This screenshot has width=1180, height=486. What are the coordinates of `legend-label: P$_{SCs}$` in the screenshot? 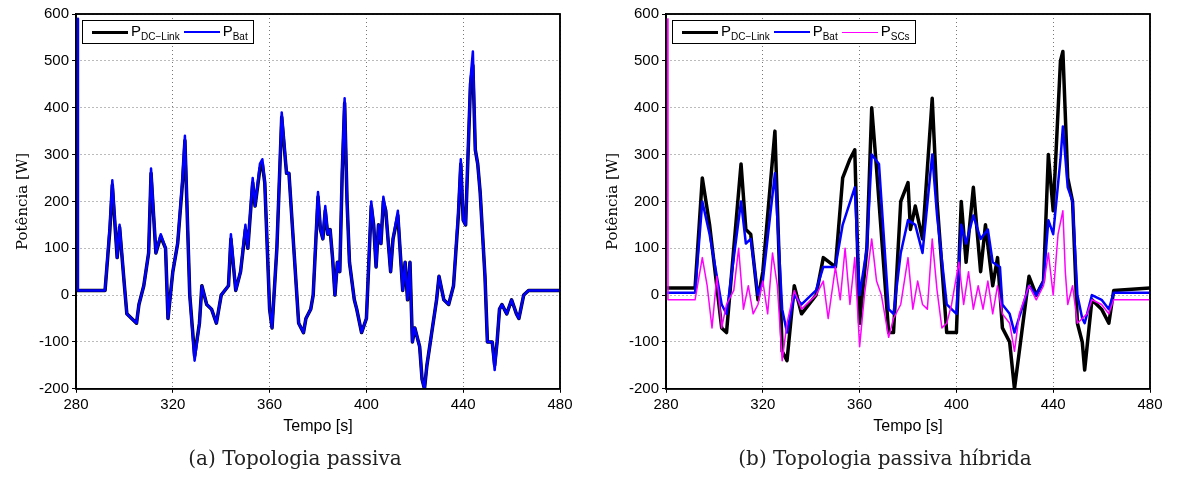 It's located at (895, 32).